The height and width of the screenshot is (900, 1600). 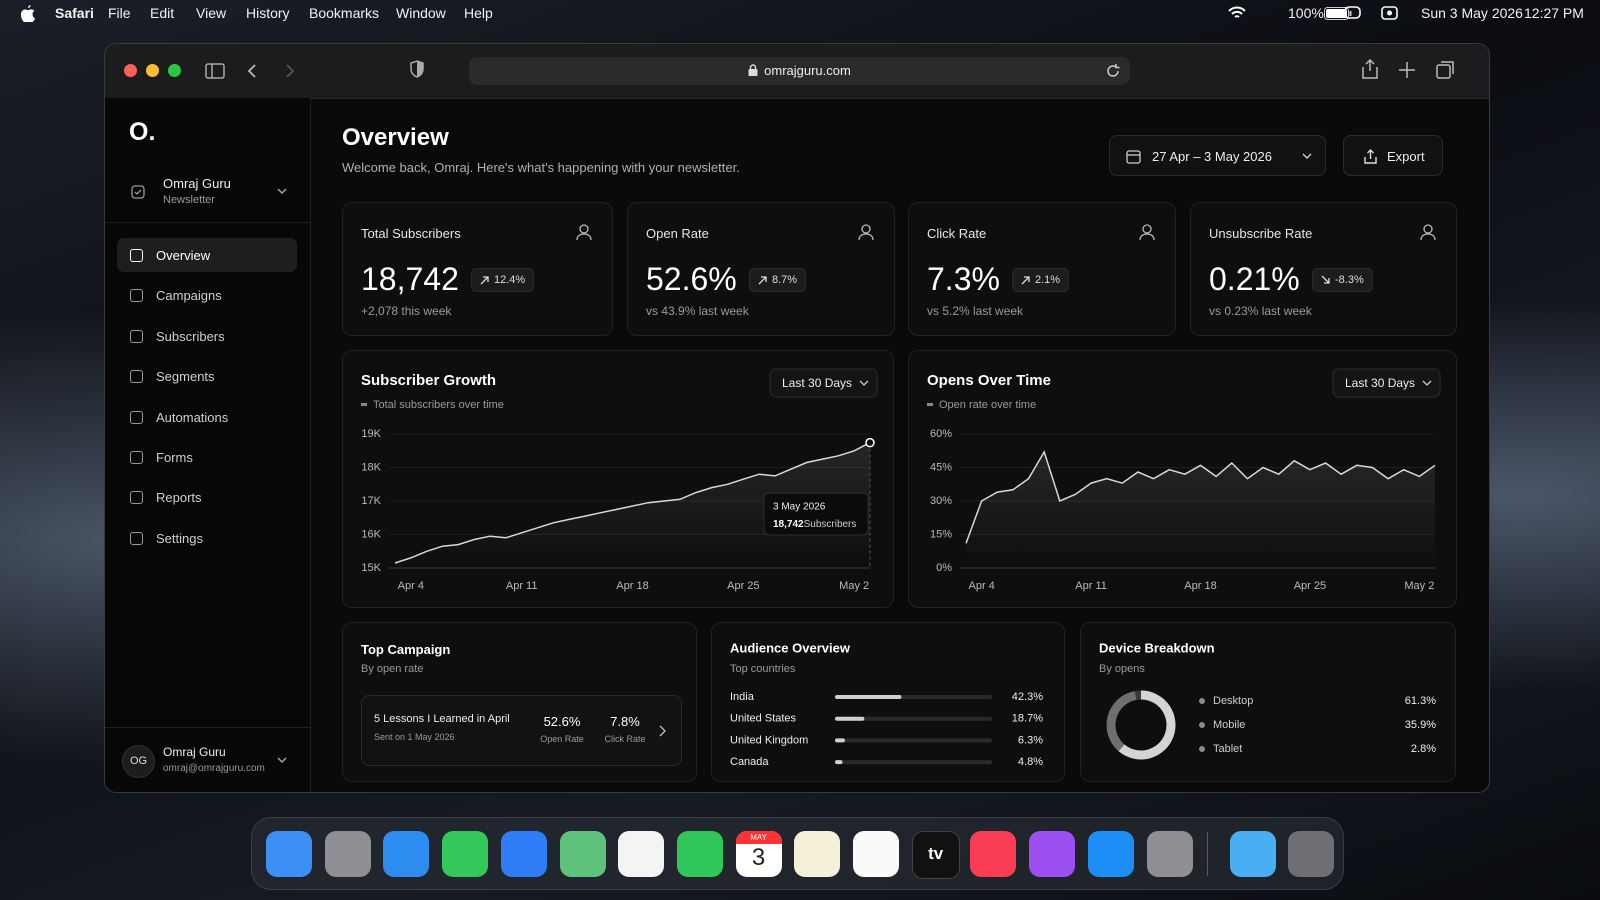 I want to click on stat-change-value: 8.7%, so click(x=785, y=280).